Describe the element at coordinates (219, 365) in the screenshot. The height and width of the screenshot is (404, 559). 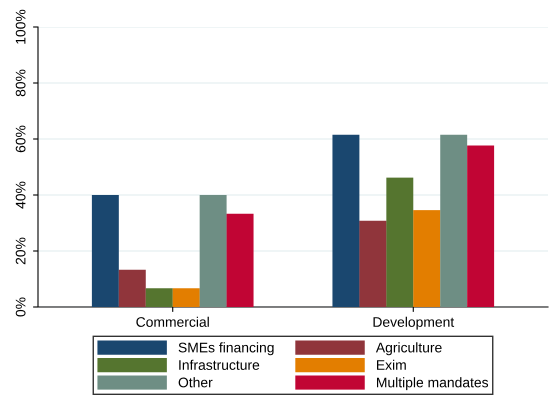
I see `legend-label: Infrastructure` at that location.